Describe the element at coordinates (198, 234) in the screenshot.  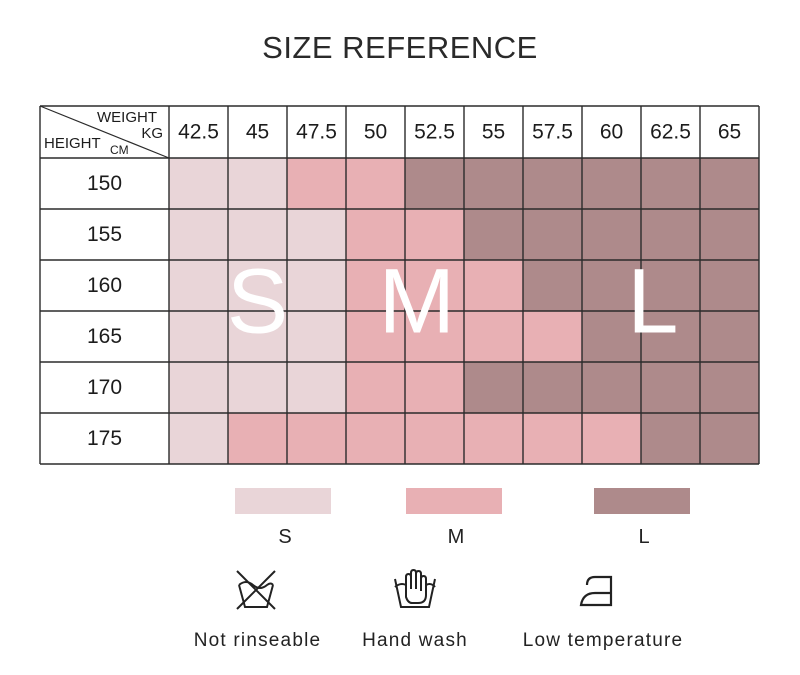
I see `cell-155-42.5` at that location.